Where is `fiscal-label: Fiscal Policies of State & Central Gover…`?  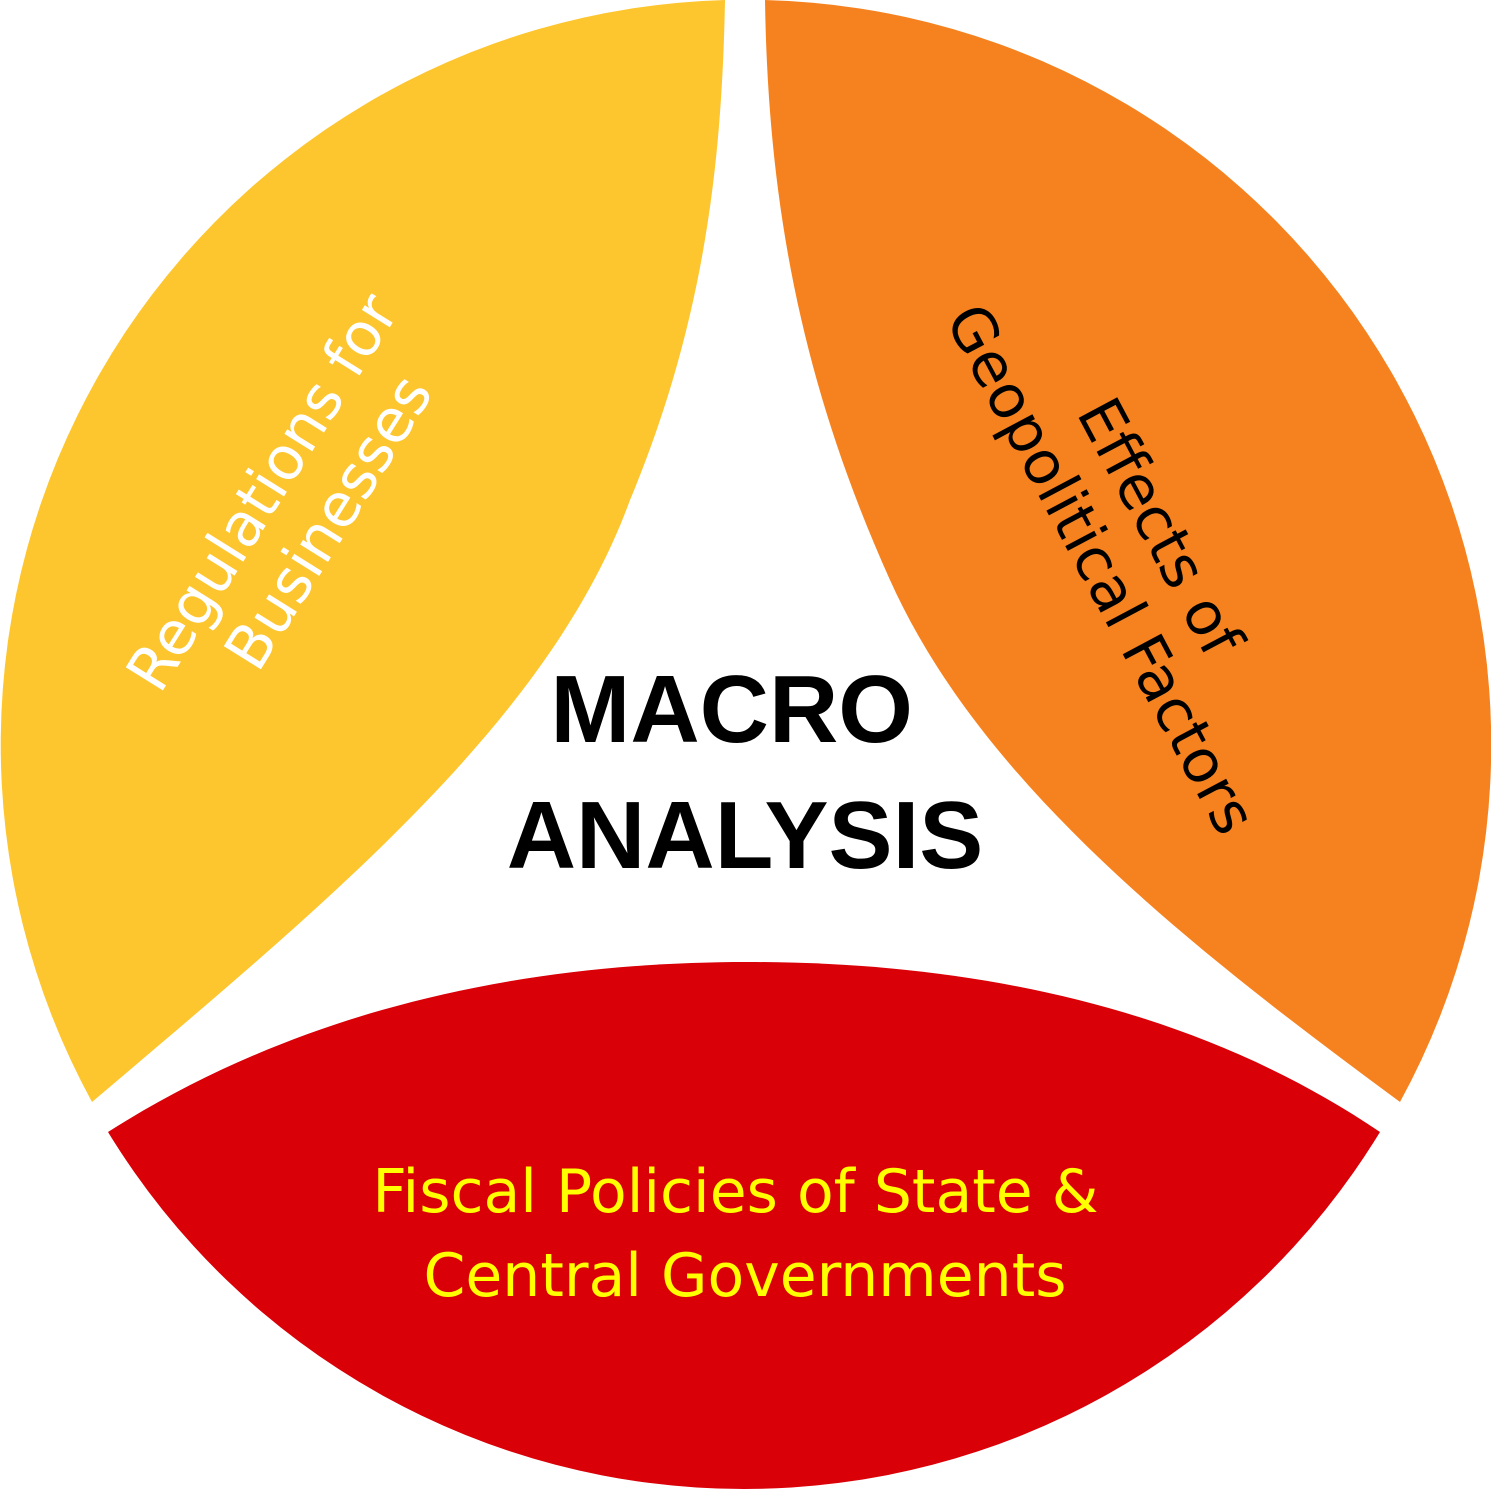 fiscal-label: Fiscal Policies of State & Central Gover… is located at coordinates (744, 1234).